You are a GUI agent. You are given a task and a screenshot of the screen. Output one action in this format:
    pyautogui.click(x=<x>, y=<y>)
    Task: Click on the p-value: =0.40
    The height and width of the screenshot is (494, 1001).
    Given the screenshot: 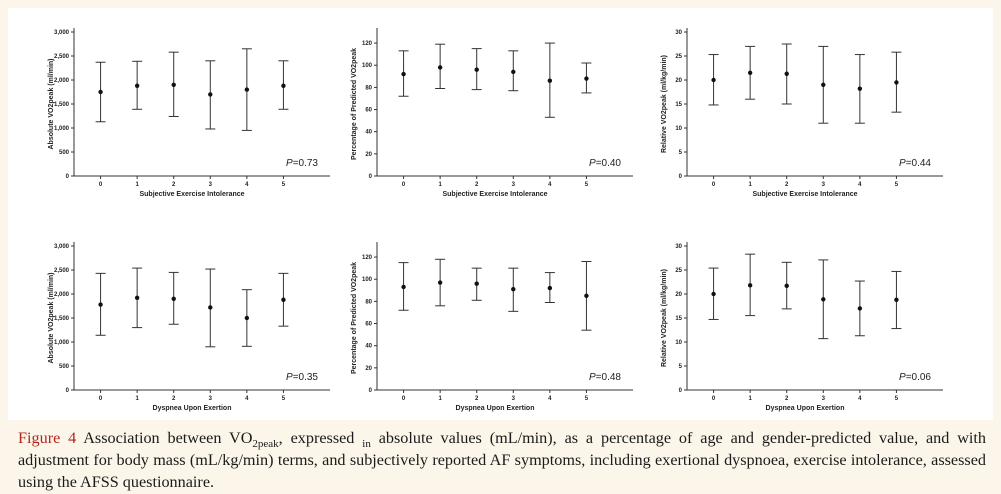 What is the action you would take?
    pyautogui.click(x=609, y=163)
    